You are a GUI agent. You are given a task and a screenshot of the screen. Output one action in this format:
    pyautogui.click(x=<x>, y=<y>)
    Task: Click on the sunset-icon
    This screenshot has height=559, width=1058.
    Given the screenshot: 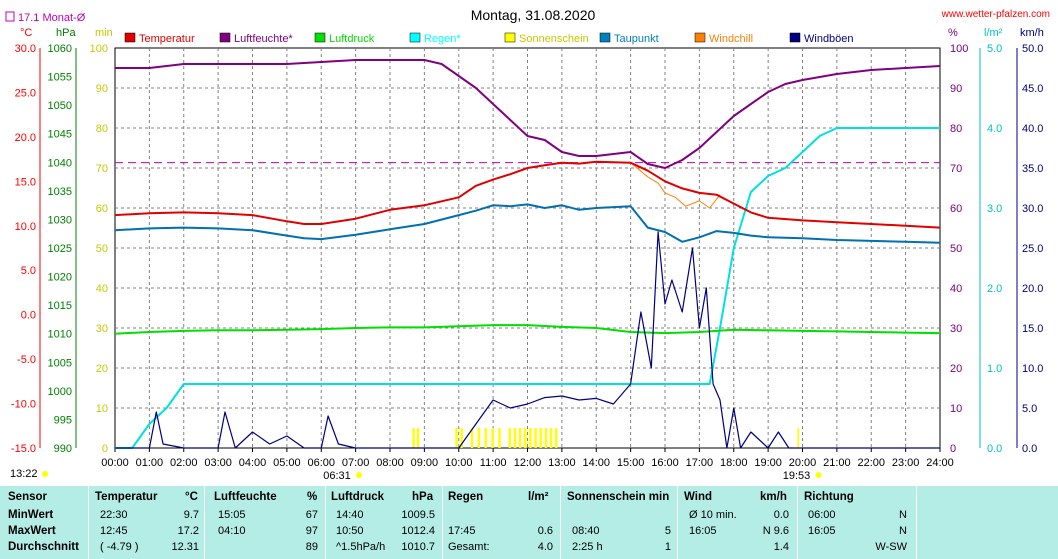 What is the action you would take?
    pyautogui.click(x=818, y=475)
    